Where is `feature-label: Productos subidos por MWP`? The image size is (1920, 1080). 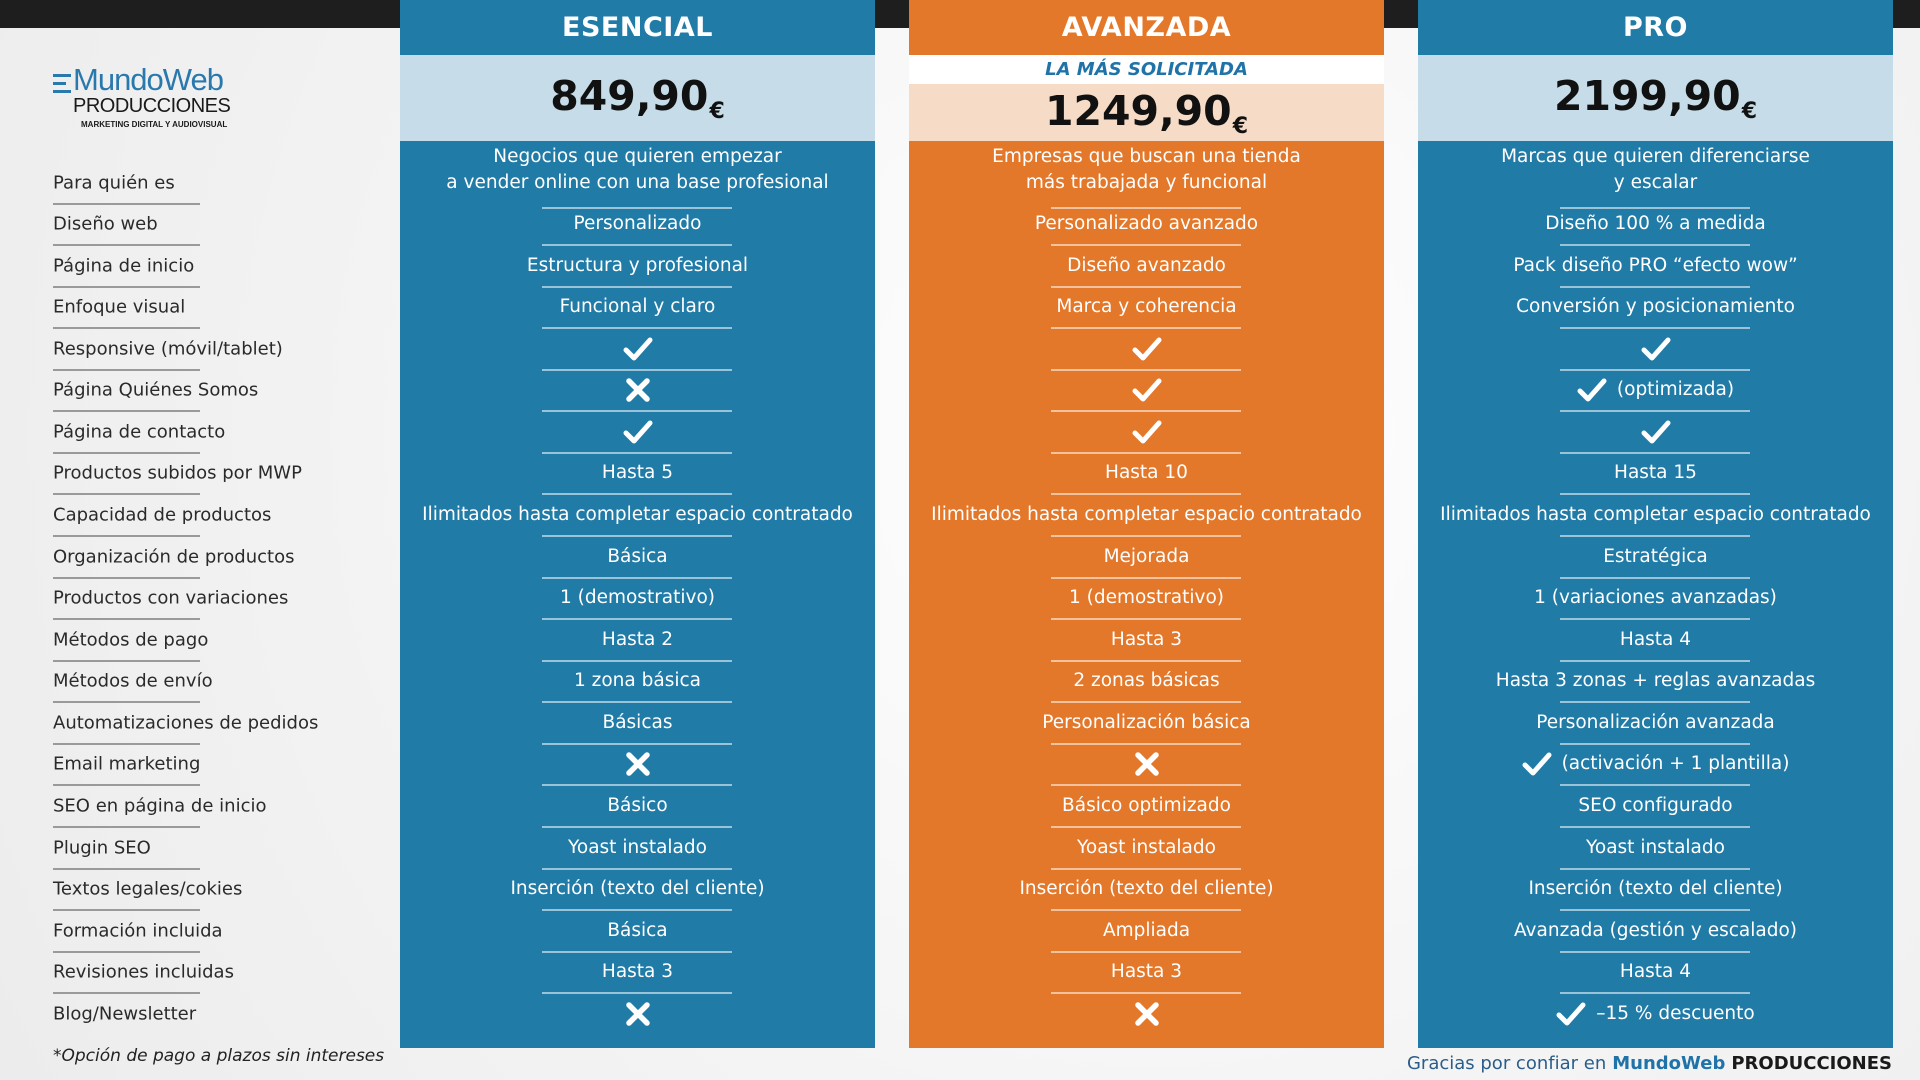 feature-label: Productos subidos por MWP is located at coordinates (177, 473).